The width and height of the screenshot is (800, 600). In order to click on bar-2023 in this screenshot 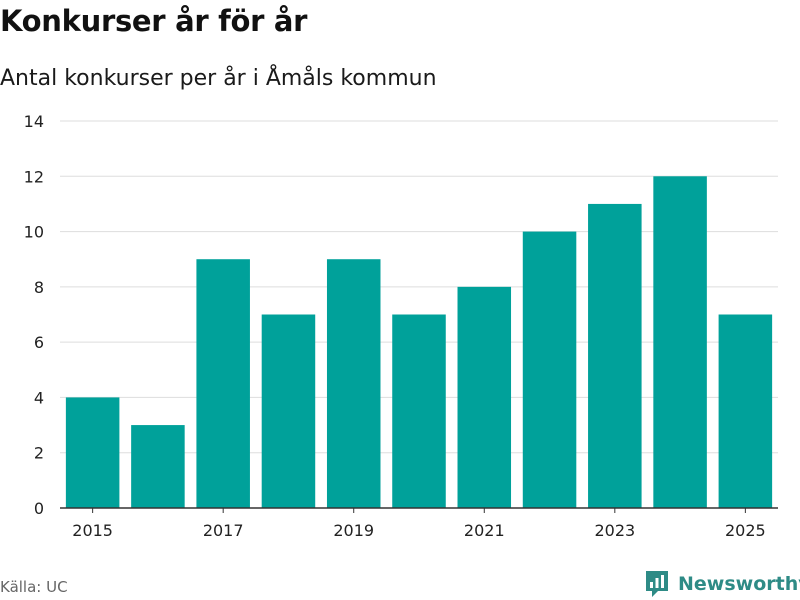, I will do `click(615, 355)`.